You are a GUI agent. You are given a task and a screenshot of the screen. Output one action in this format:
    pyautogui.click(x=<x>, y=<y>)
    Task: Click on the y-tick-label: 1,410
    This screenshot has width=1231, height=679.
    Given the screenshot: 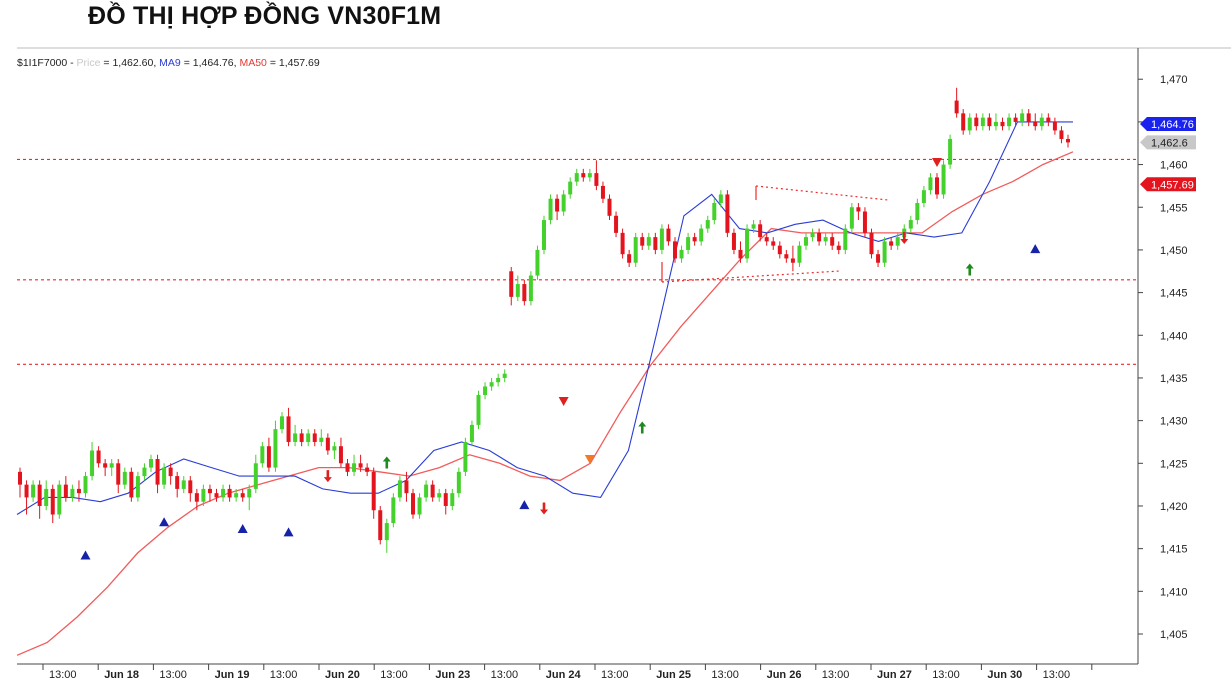 What is the action you would take?
    pyautogui.click(x=1174, y=592)
    